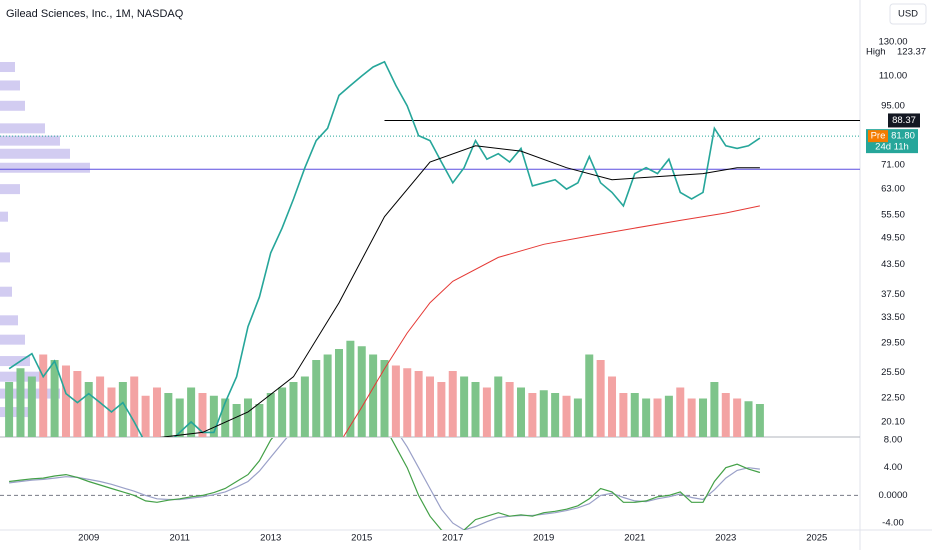 This screenshot has height=550, width=932. I want to click on resistance-value: 88.37, so click(904, 120).